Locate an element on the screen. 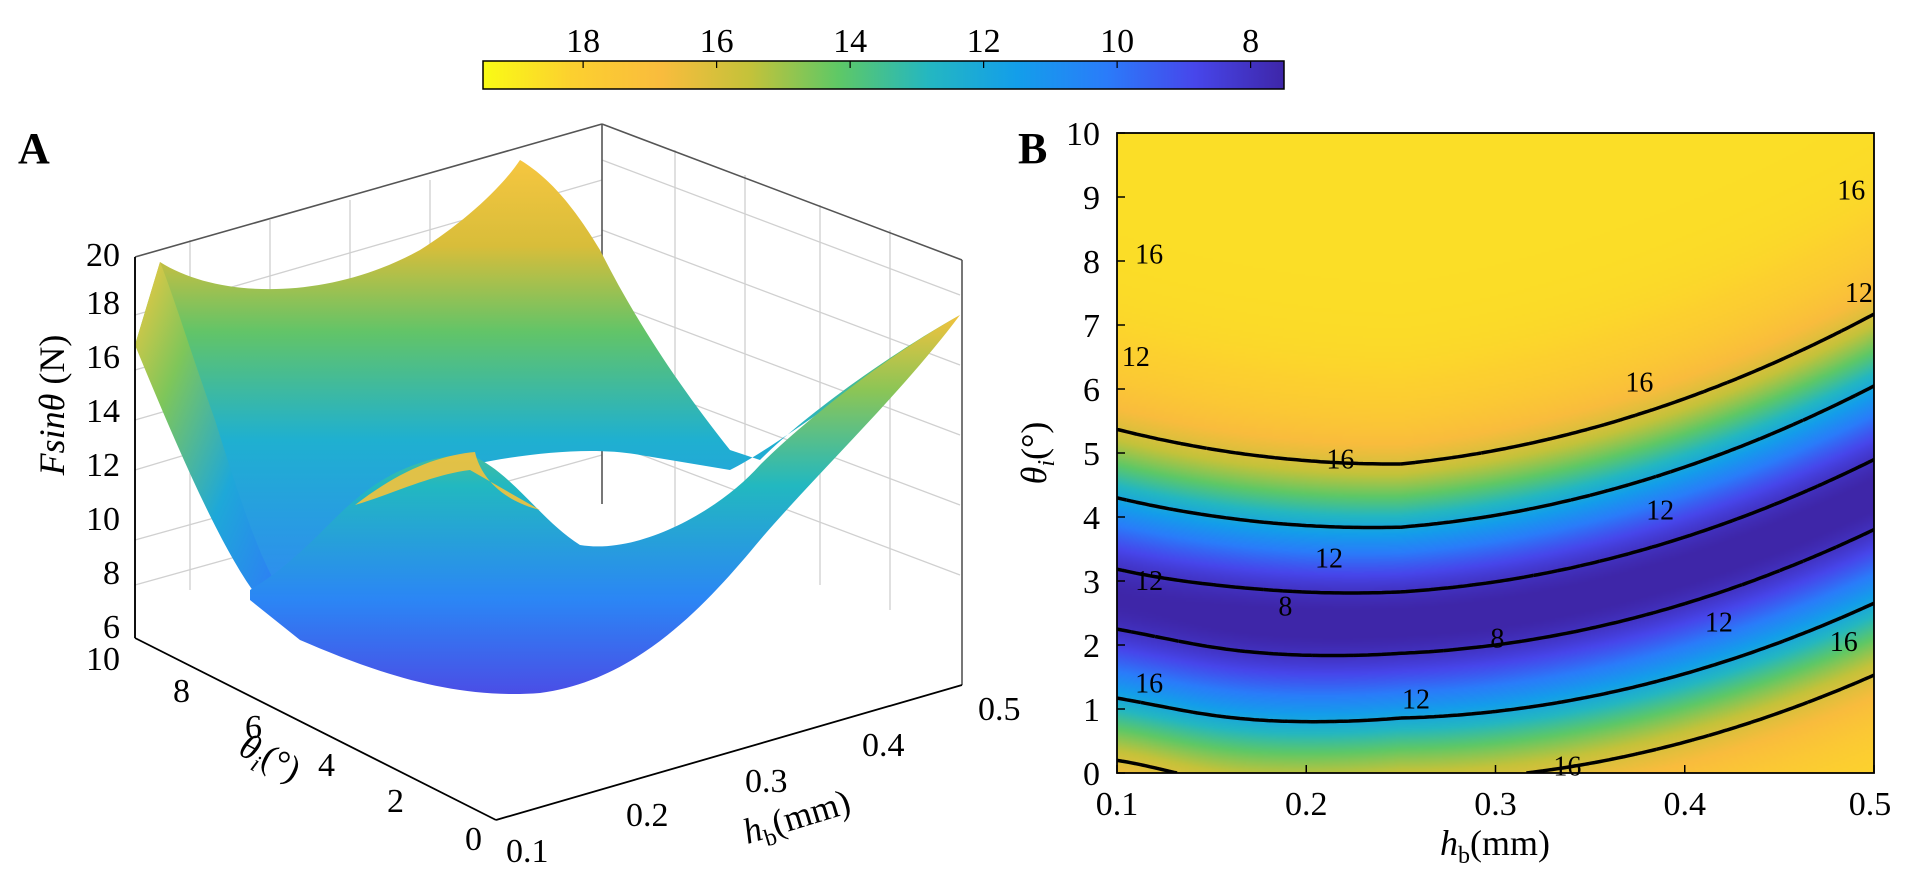 This screenshot has width=1920, height=883. b-y-tick-label: 4 is located at coordinates (1091, 518).